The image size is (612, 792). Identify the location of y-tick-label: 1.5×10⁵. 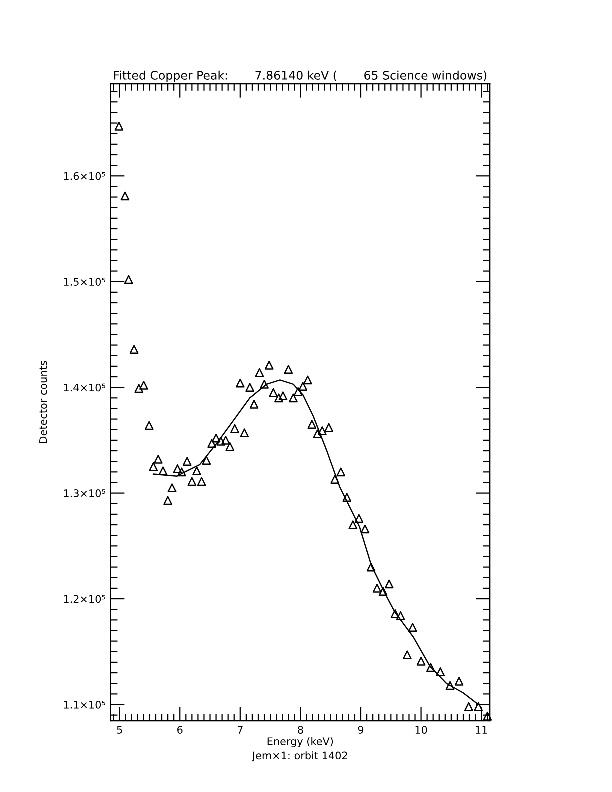
(85, 282).